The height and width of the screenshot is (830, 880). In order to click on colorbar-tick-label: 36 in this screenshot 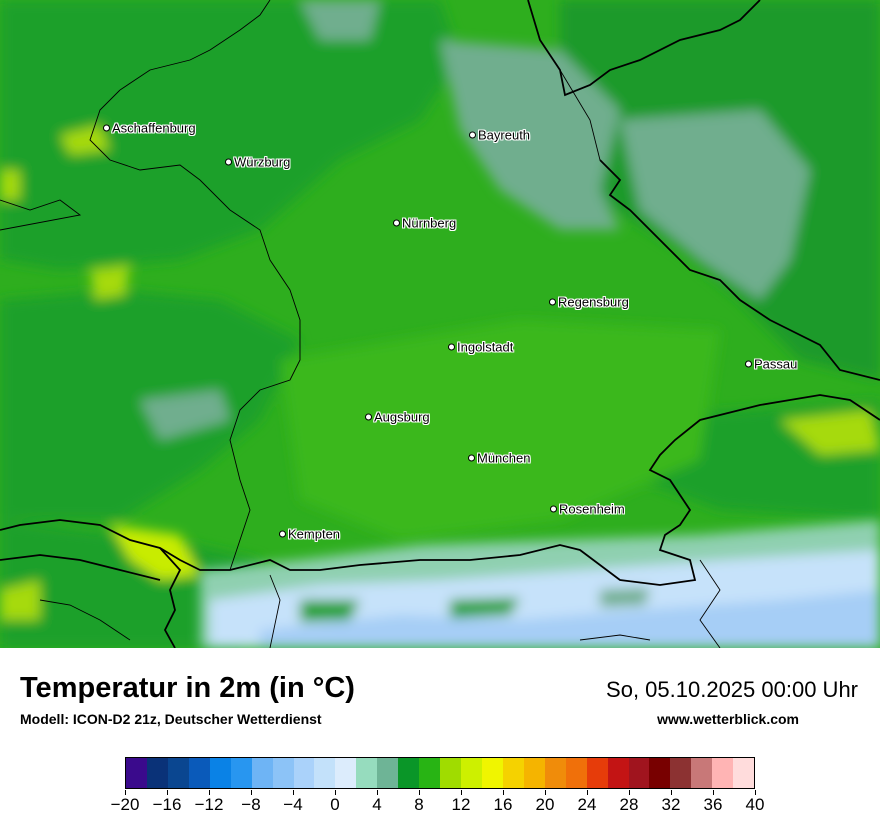, I will do `click(713, 804)`.